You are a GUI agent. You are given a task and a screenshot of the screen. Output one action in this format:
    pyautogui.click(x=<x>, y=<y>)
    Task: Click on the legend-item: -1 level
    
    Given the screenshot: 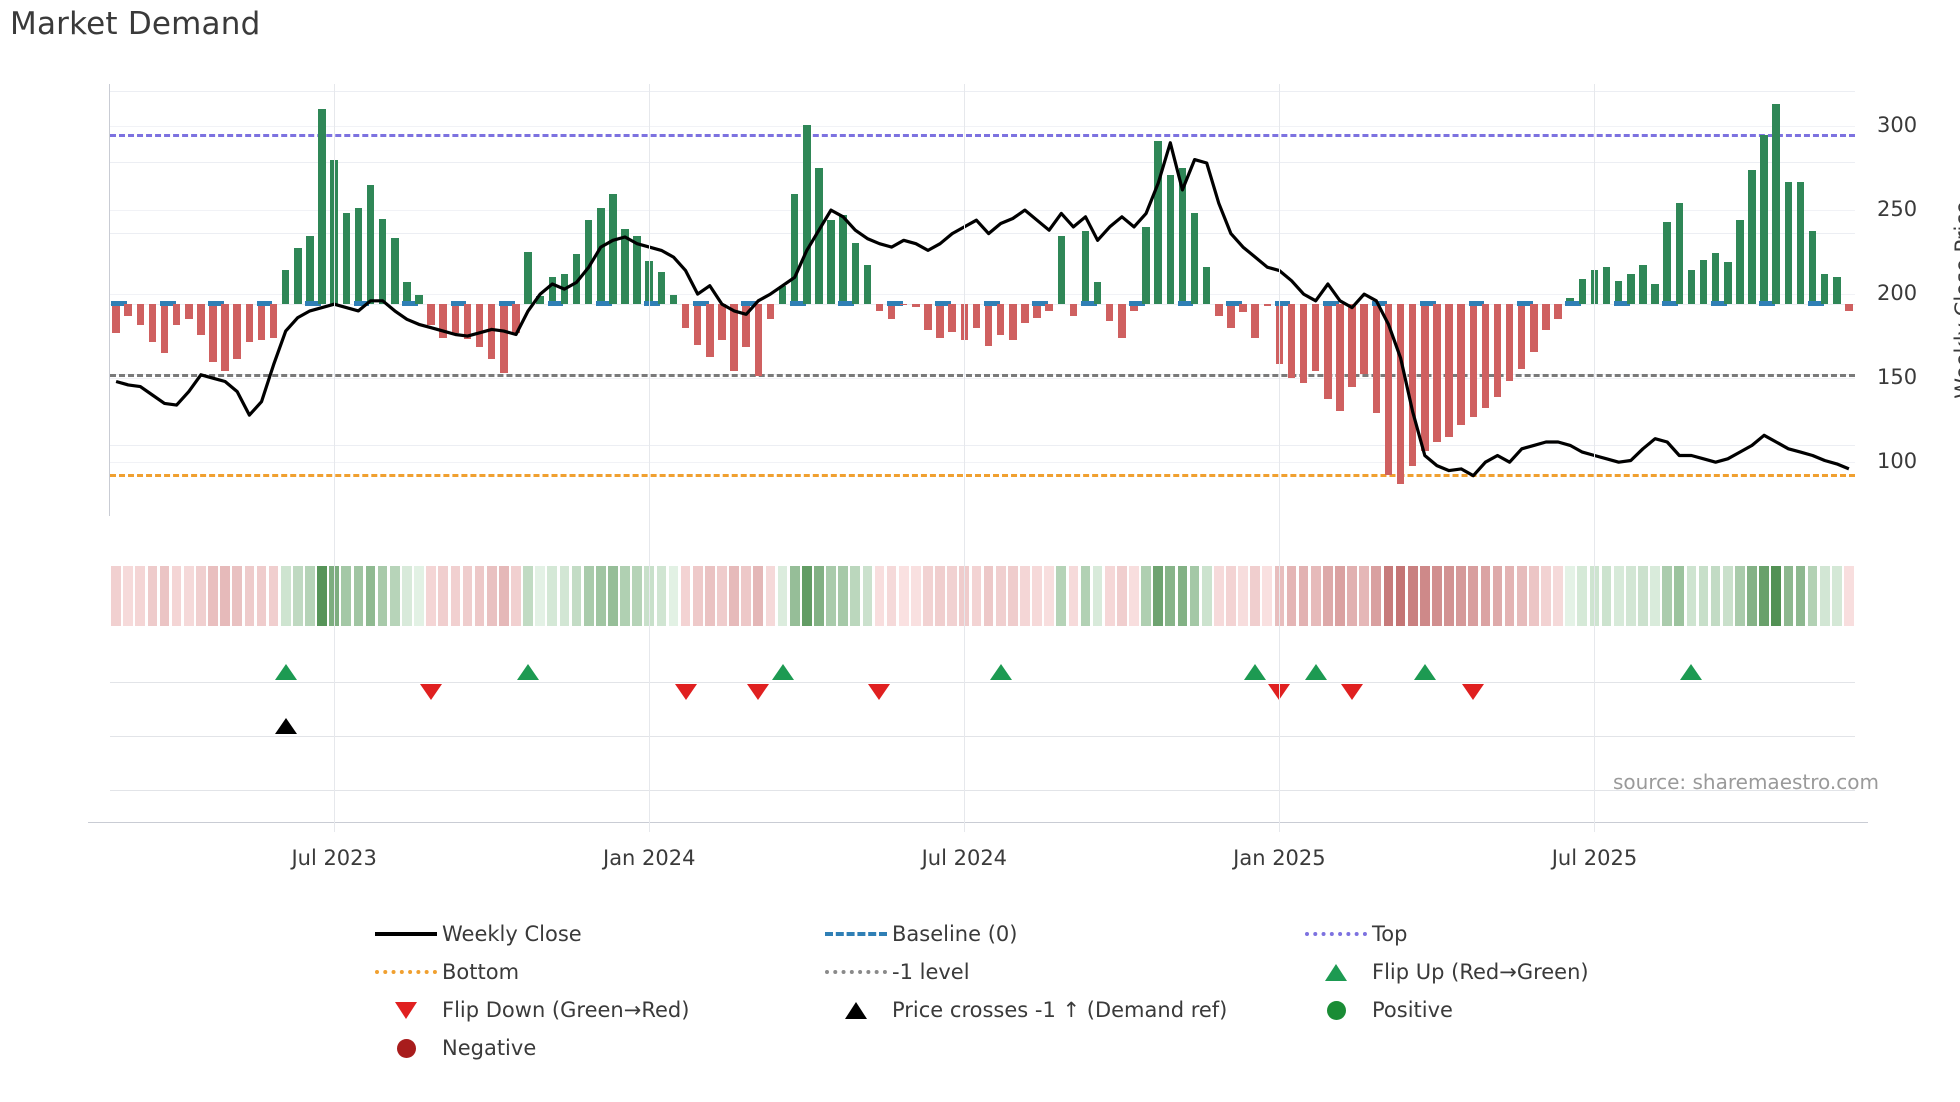 What is the action you would take?
    pyautogui.click(x=1060, y=972)
    